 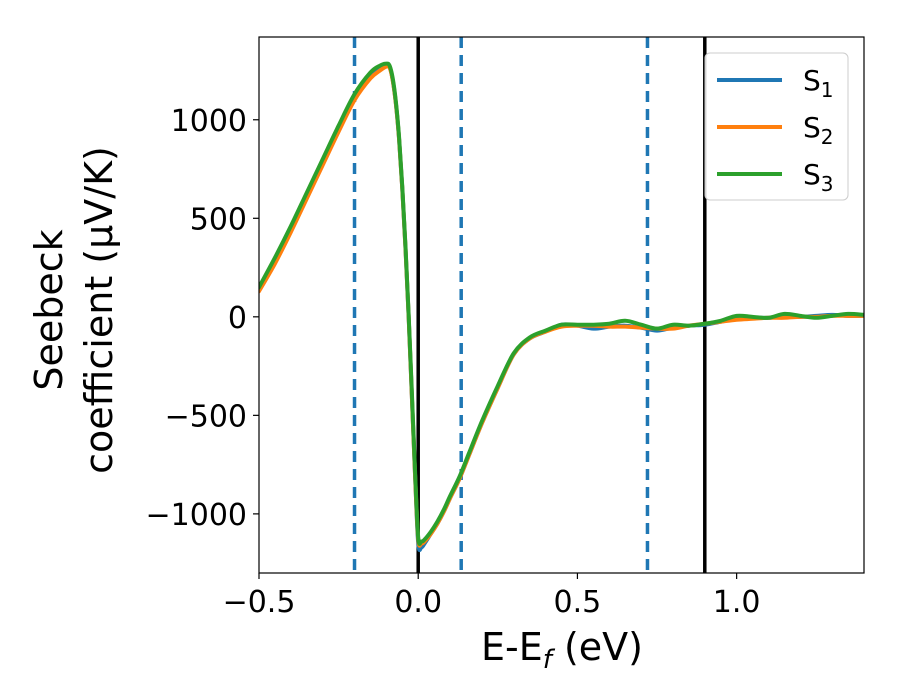 I want to click on y-tick-label: 1000, so click(x=209, y=121).